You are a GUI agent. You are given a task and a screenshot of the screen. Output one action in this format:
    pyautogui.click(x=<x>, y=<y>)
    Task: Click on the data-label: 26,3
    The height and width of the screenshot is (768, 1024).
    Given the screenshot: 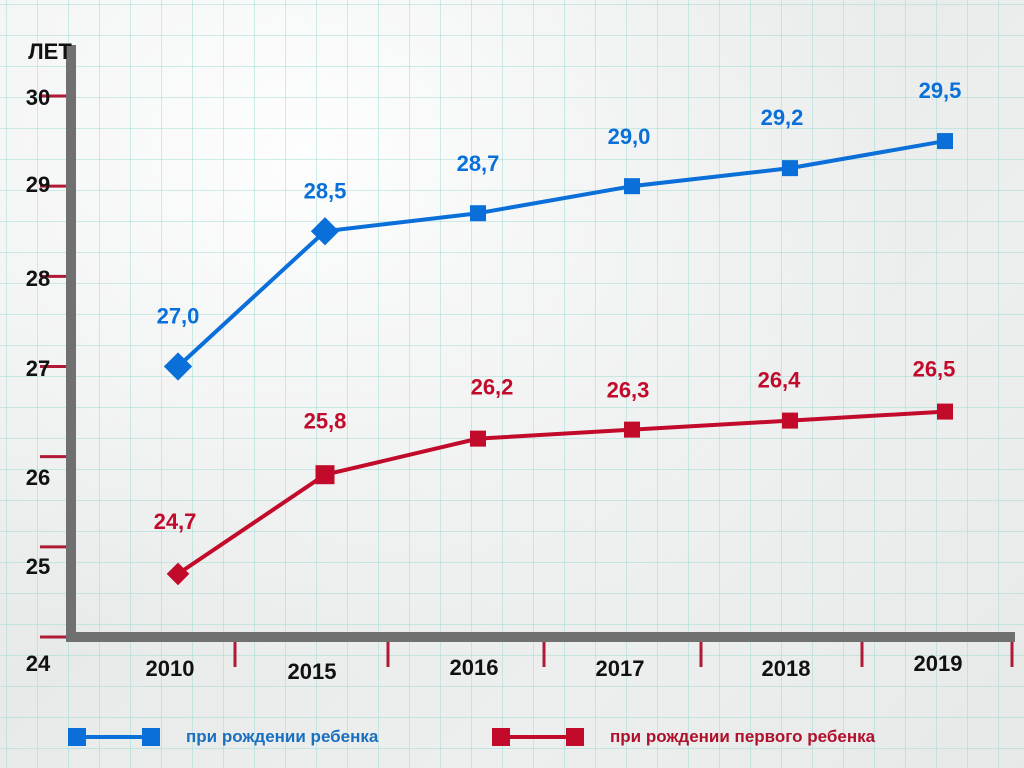 What is the action you would take?
    pyautogui.click(x=628, y=390)
    